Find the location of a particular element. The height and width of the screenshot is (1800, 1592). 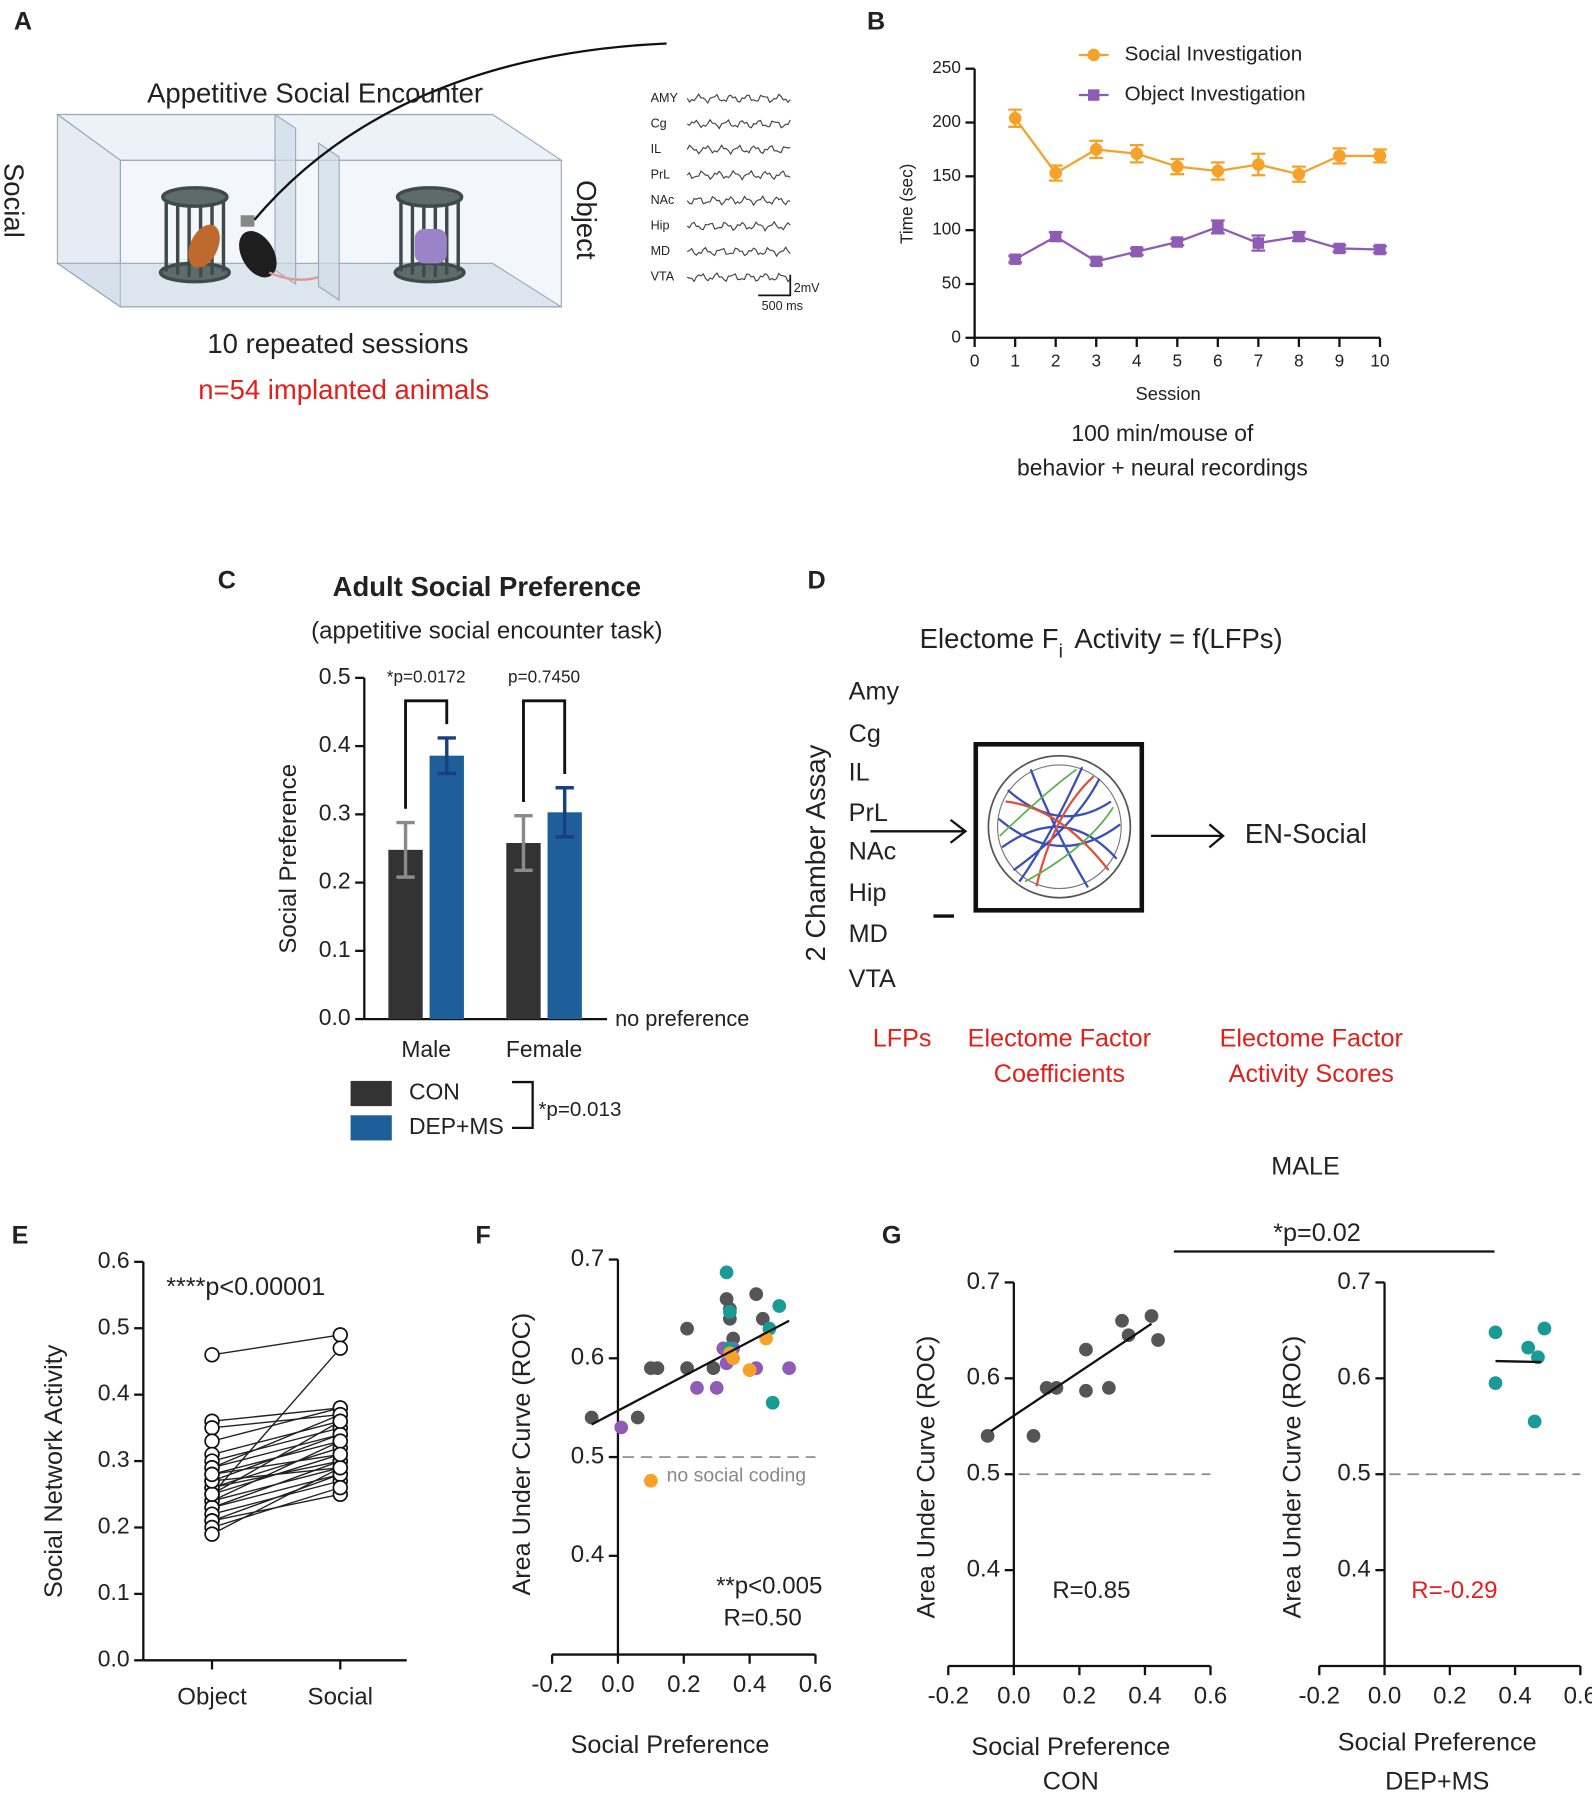

y-tick-label: 0 is located at coordinates (956, 336).